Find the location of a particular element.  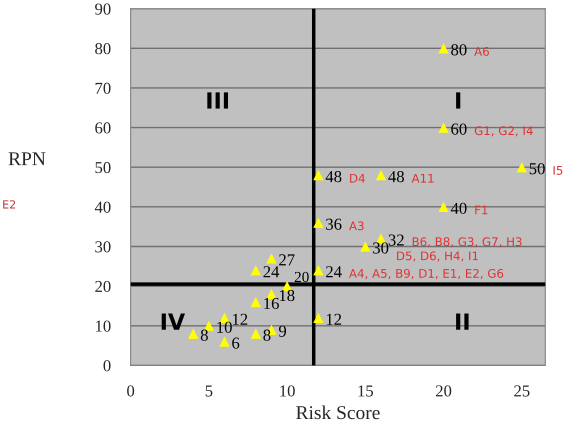

y-axis-title: RPN is located at coordinates (27, 159).